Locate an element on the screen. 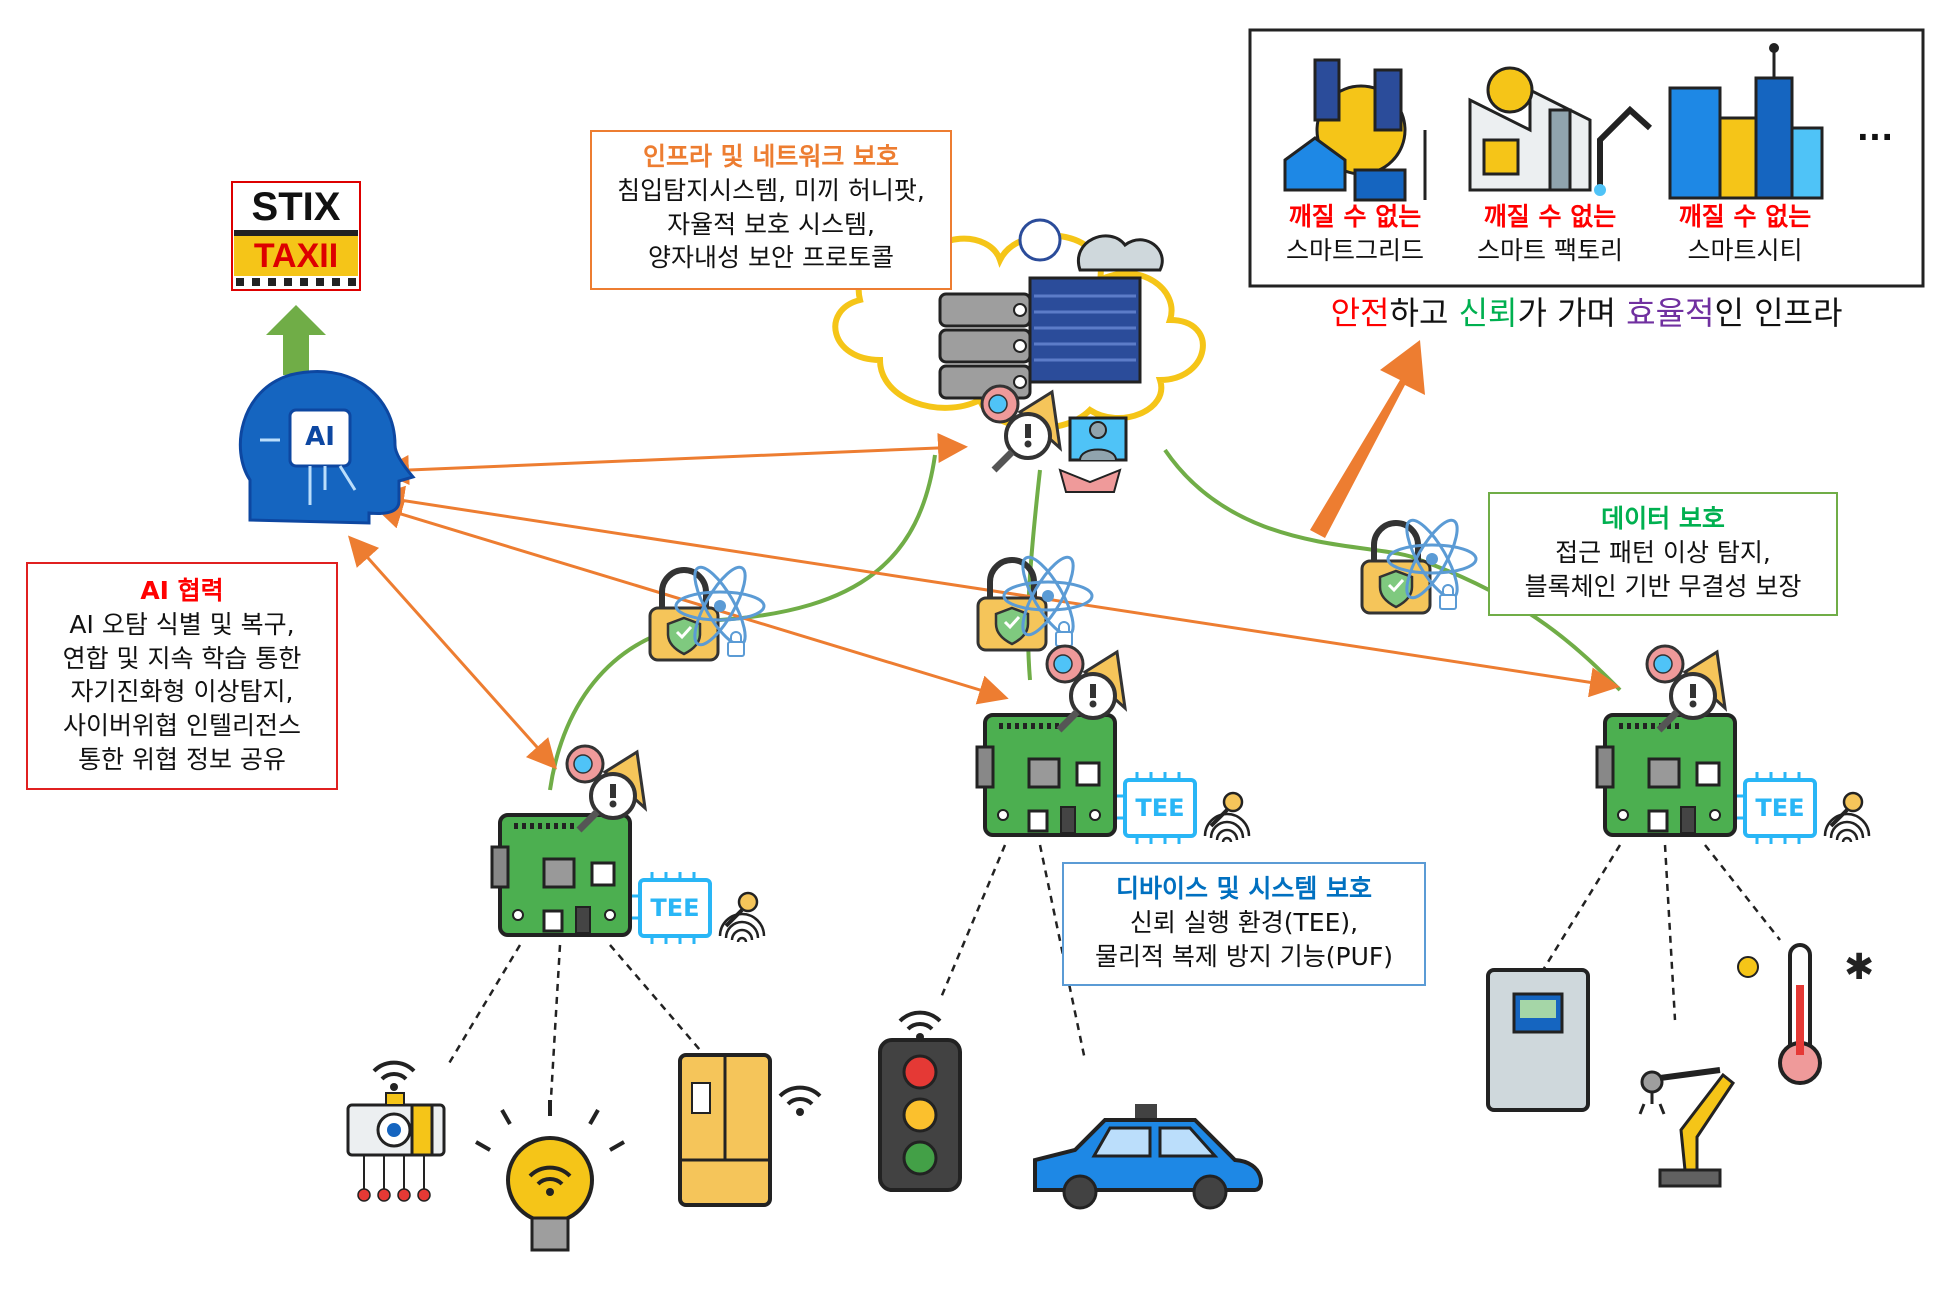 The image size is (1951, 1299). infra-protection-line-3: 양자내성 보안 프로토콜 is located at coordinates (771, 258).